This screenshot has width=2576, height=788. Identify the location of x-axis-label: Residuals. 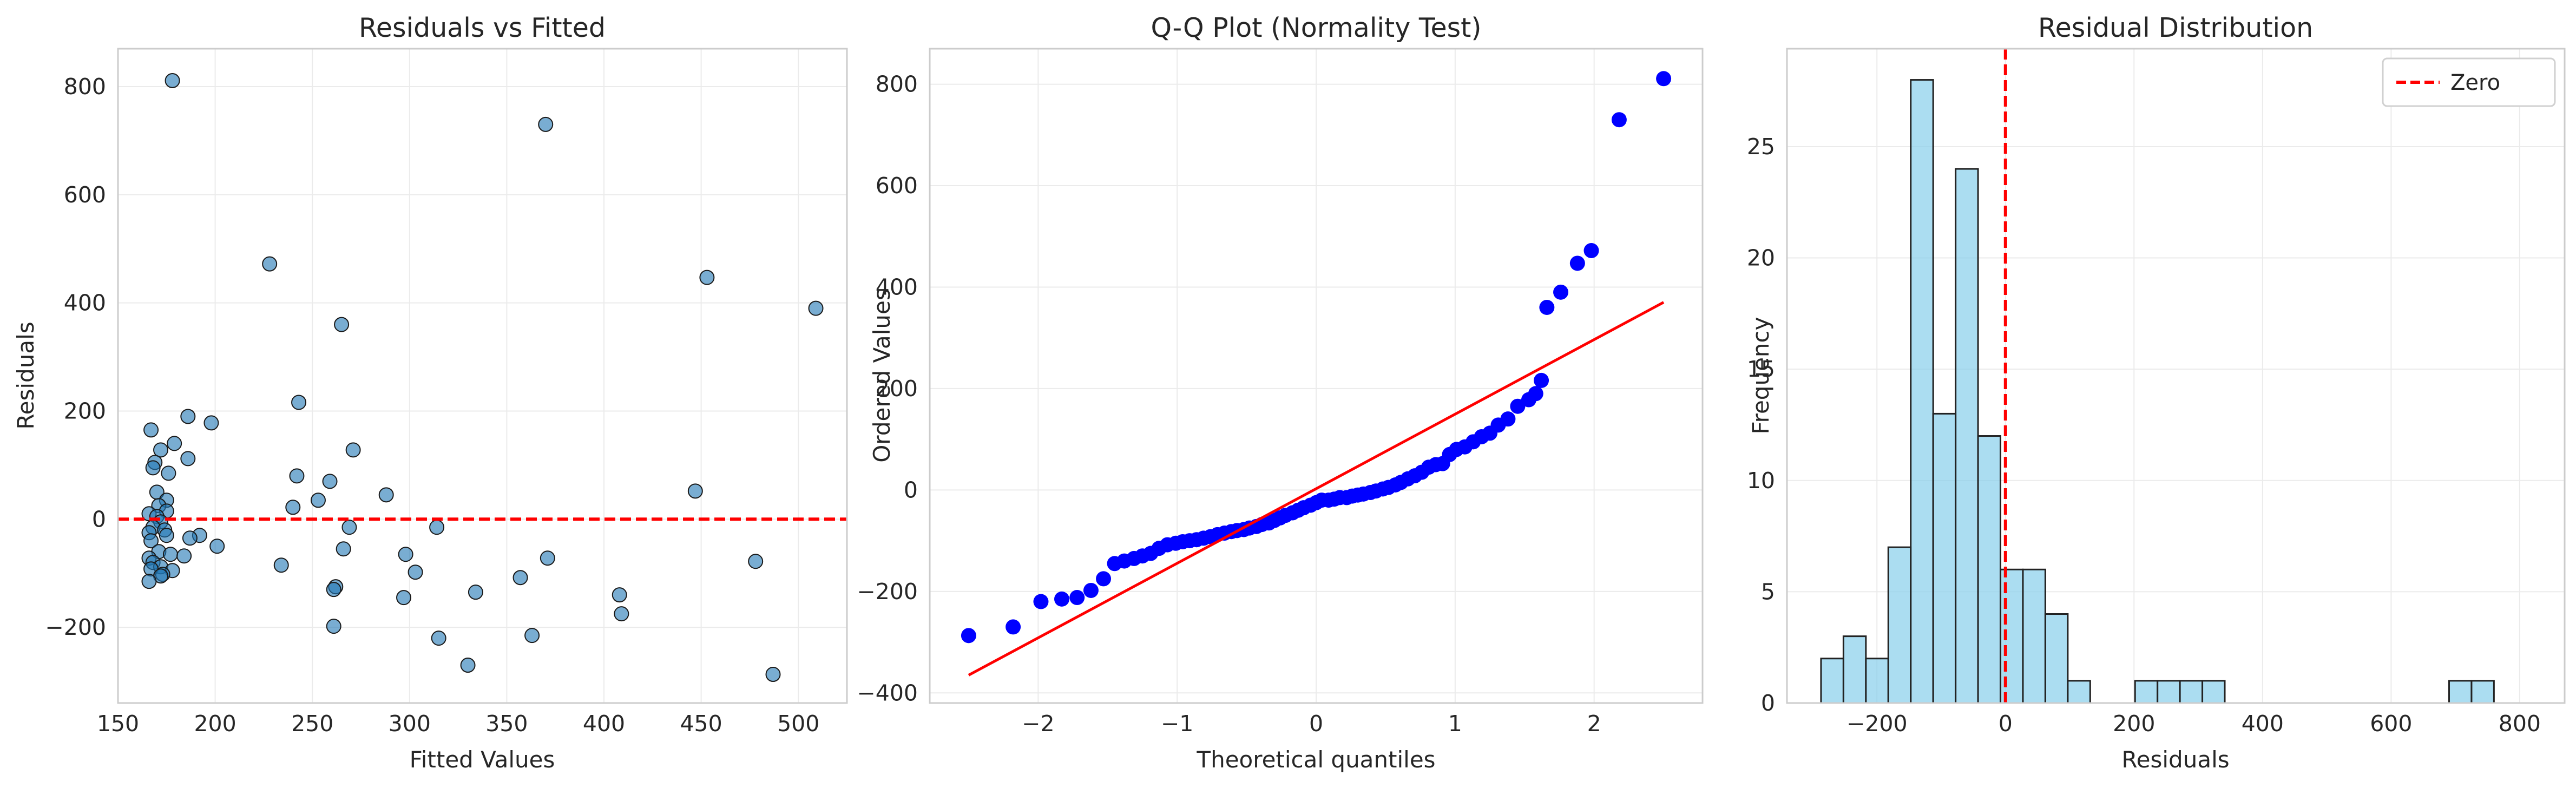
(2175, 759).